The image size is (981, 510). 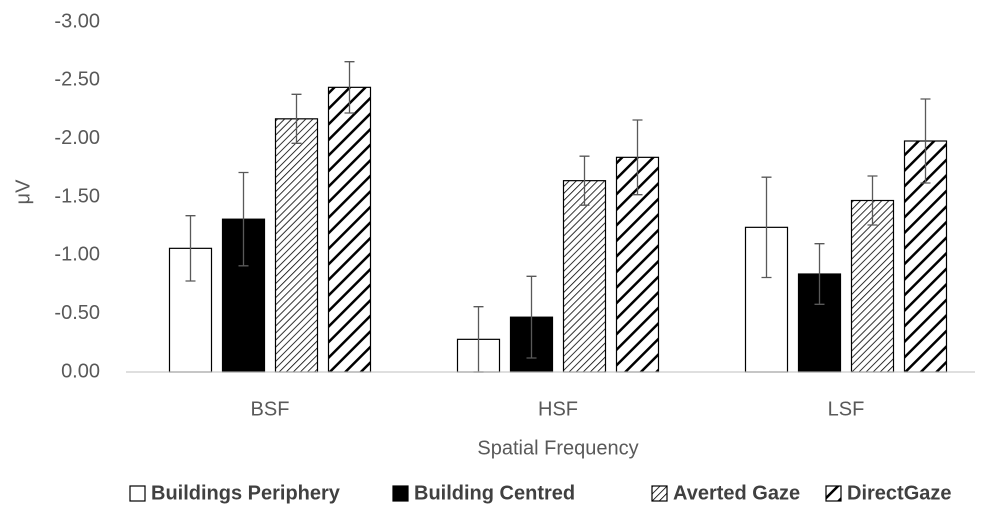 I want to click on y-tick-label: 0.00, so click(x=80, y=371).